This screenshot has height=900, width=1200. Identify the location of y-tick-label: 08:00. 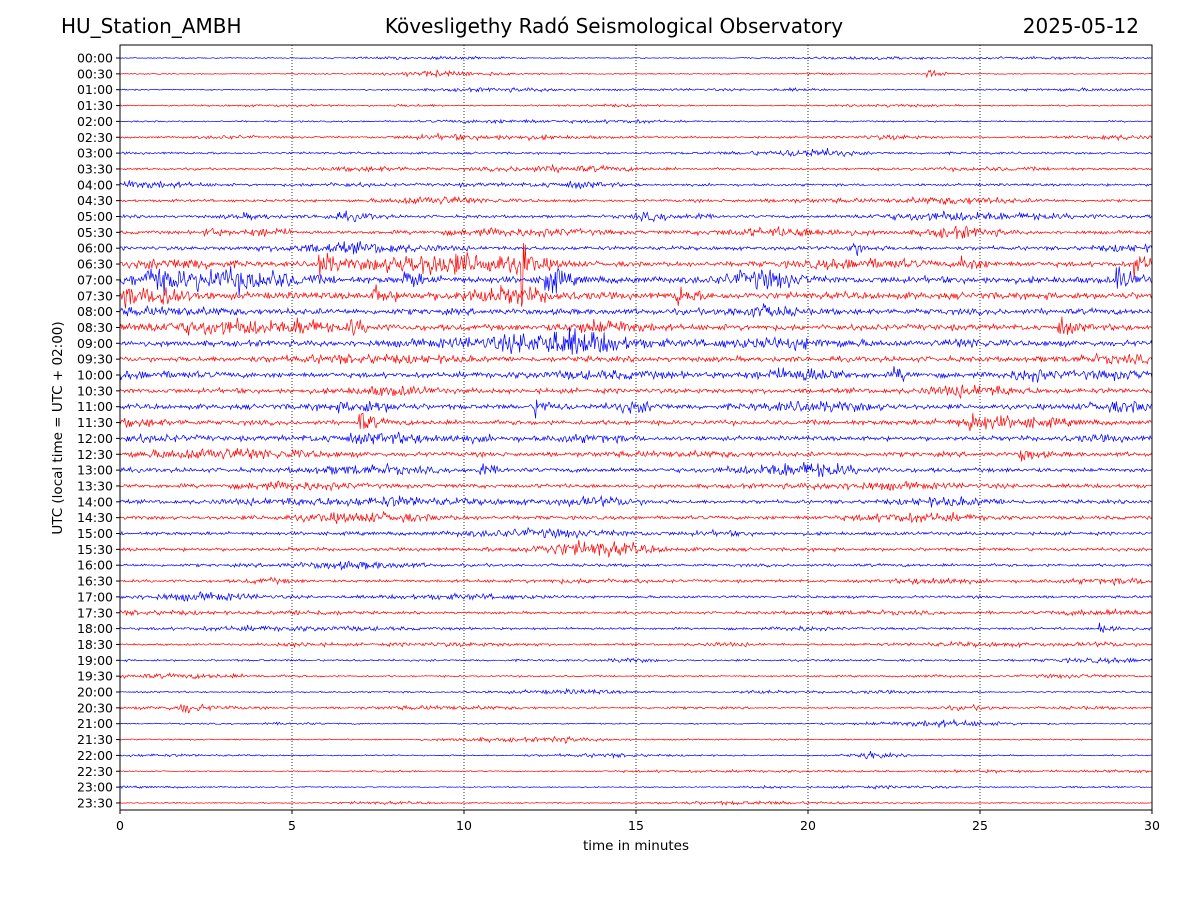
(95, 311).